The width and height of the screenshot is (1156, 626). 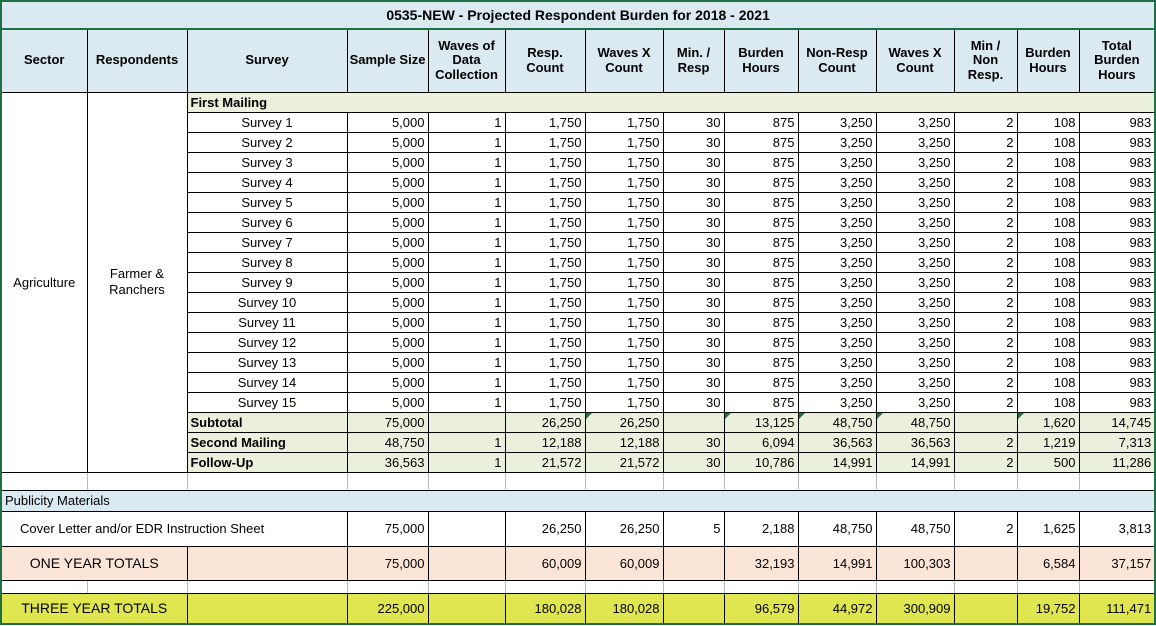 I want to click on survey-14-min-per-non-resp: 2, so click(x=985, y=382).